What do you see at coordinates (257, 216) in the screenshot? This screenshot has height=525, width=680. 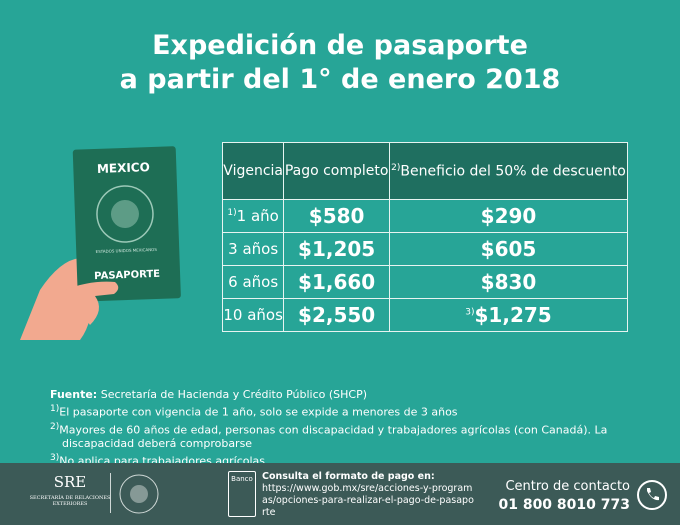 I see `cell-text: 1 año` at bounding box center [257, 216].